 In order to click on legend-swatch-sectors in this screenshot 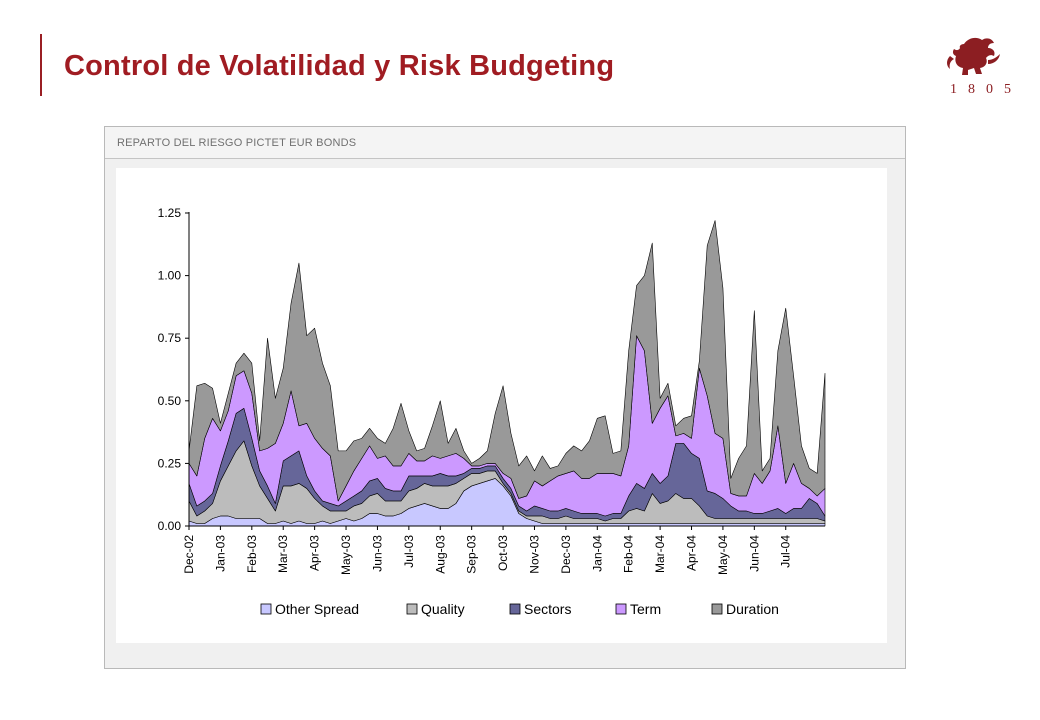, I will do `click(515, 609)`.